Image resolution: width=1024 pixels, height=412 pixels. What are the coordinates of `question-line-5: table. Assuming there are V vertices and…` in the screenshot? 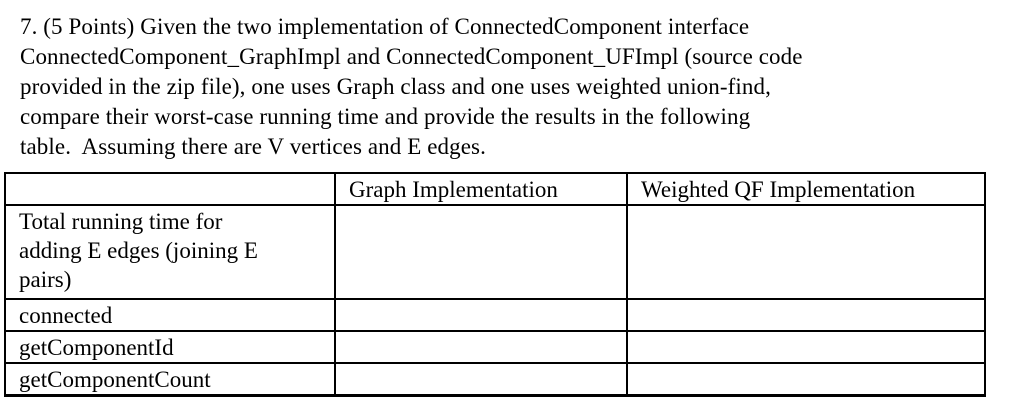 It's located at (253, 146).